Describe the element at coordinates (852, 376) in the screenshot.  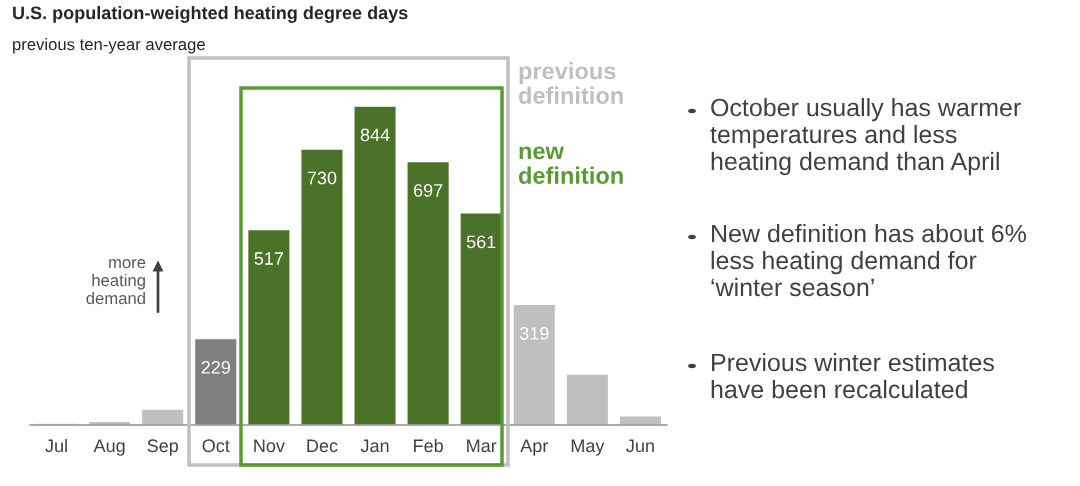
I see `text: Previous winter estimates have been recalculated` at that location.